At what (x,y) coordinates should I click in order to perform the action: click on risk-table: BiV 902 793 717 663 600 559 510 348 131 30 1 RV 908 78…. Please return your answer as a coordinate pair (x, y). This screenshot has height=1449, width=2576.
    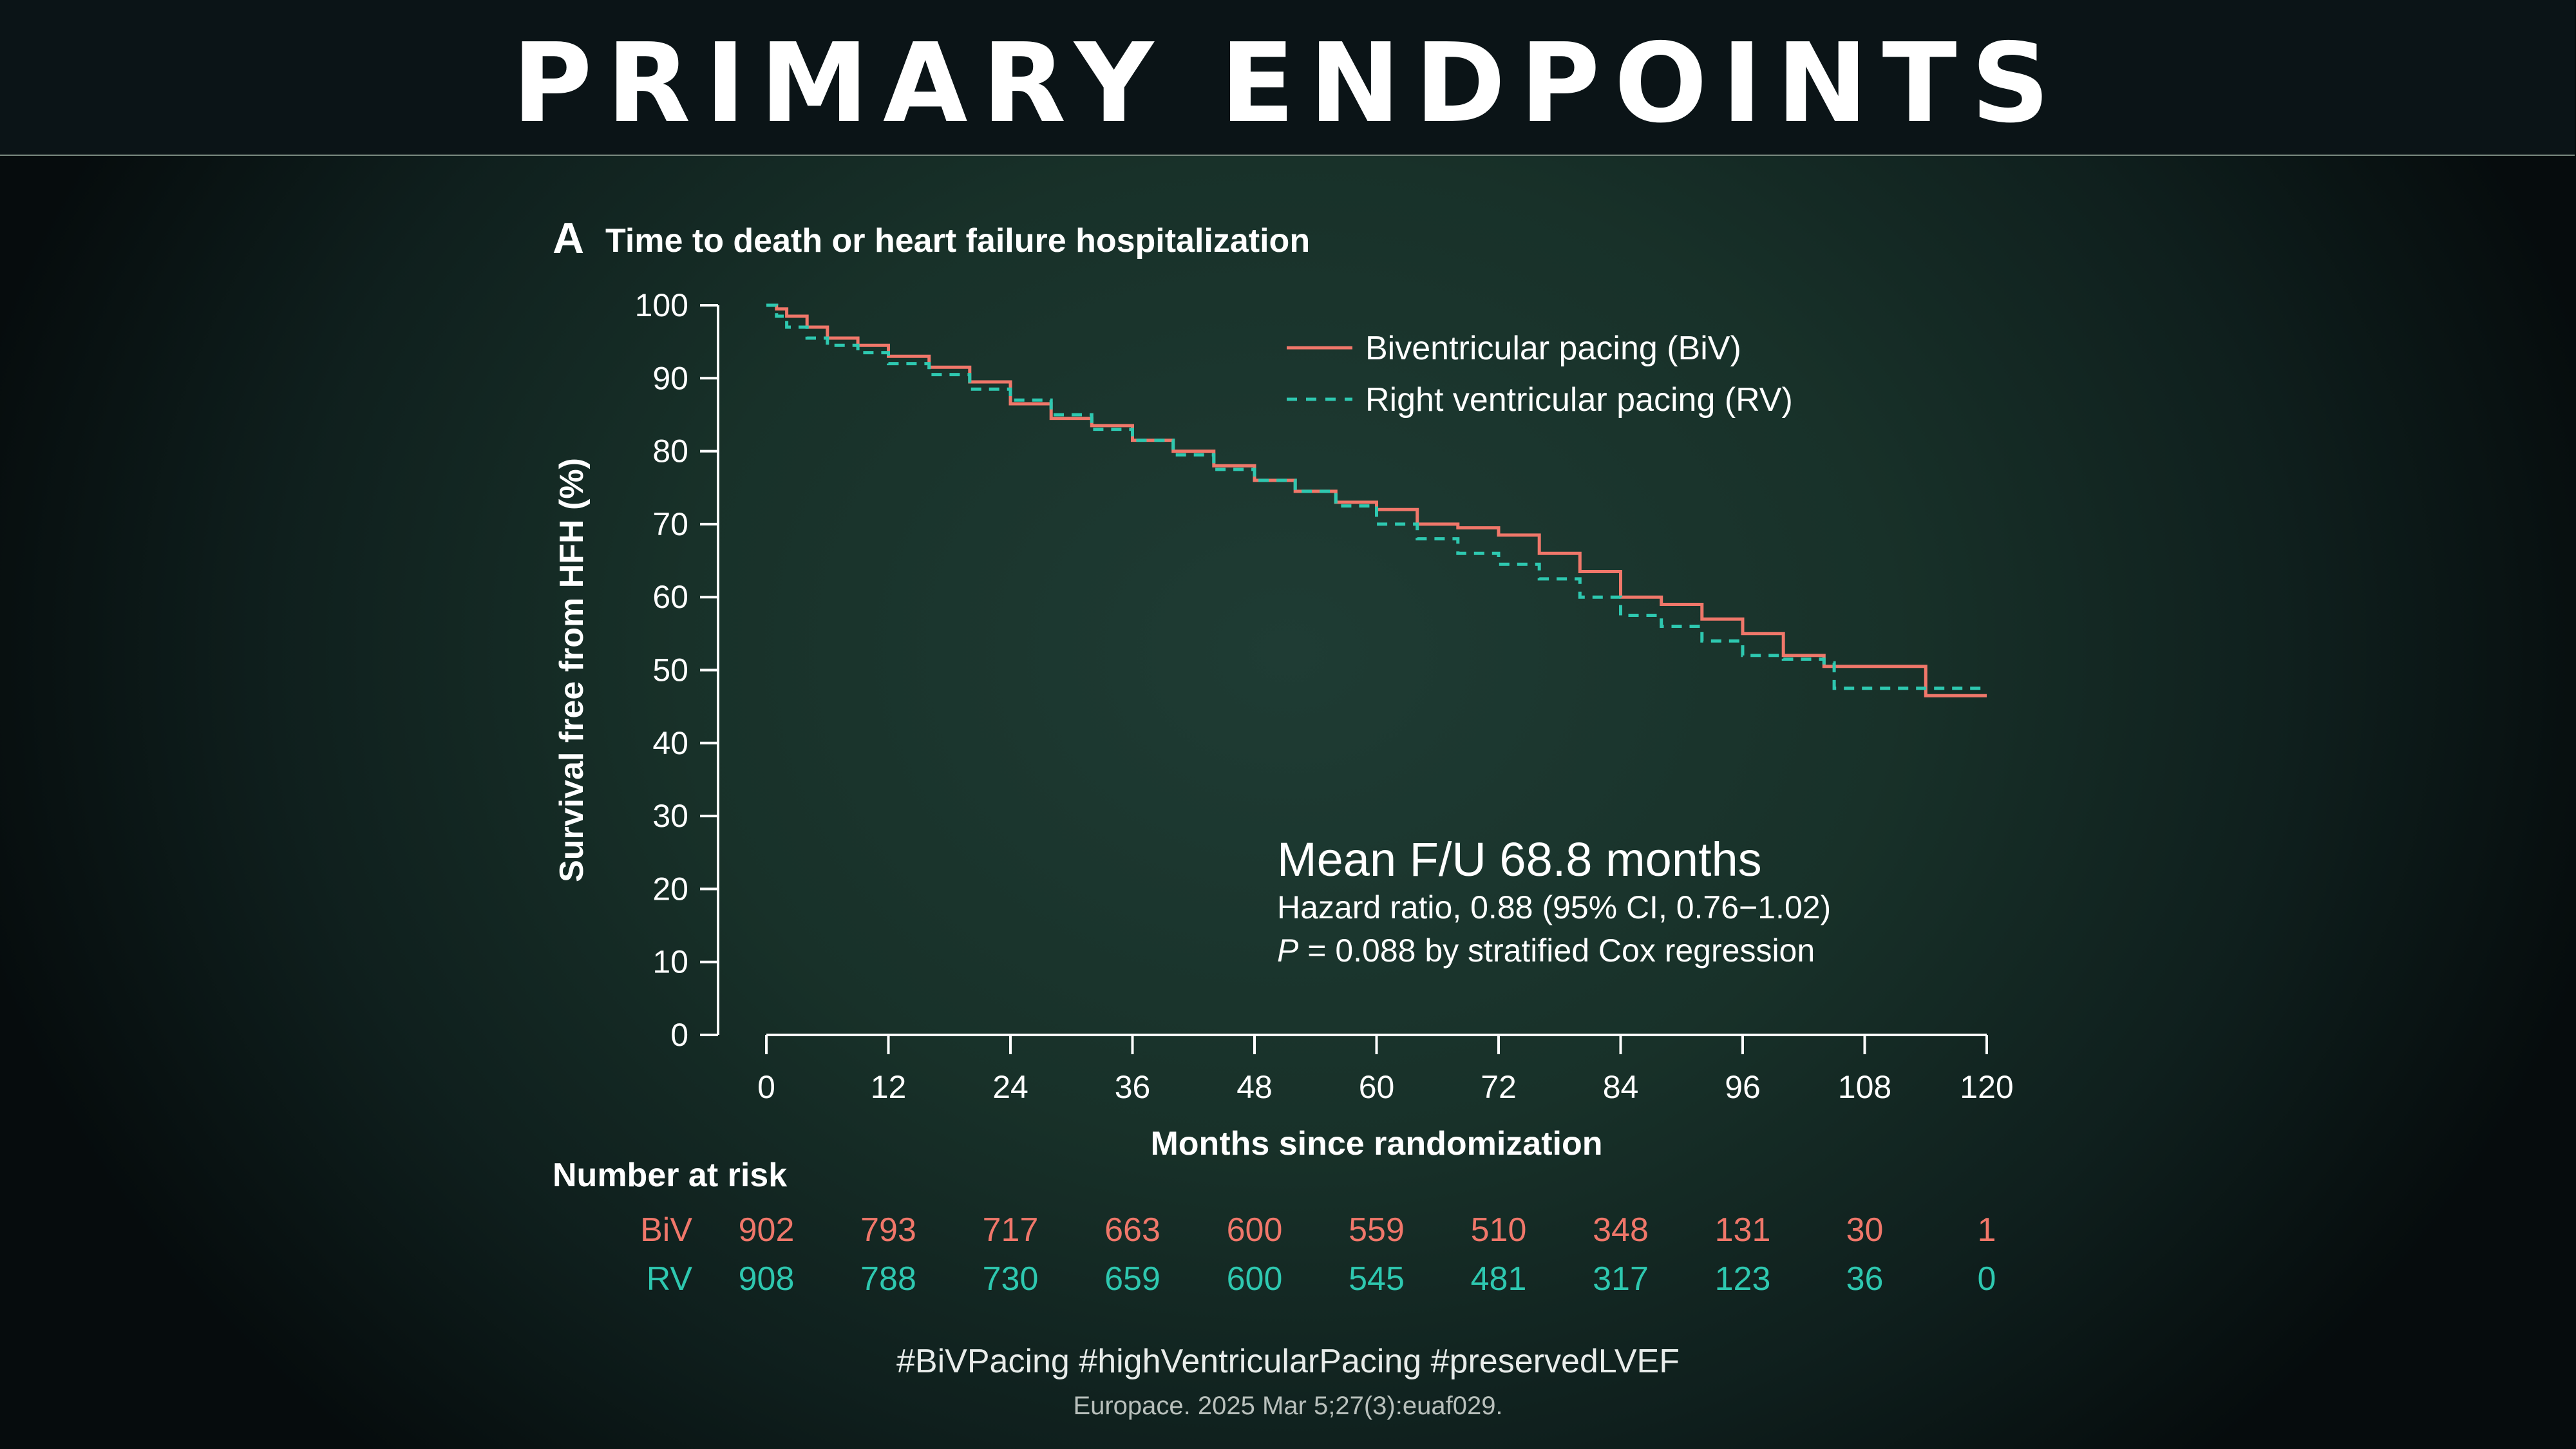
    Looking at the image, I should click on (1318, 1254).